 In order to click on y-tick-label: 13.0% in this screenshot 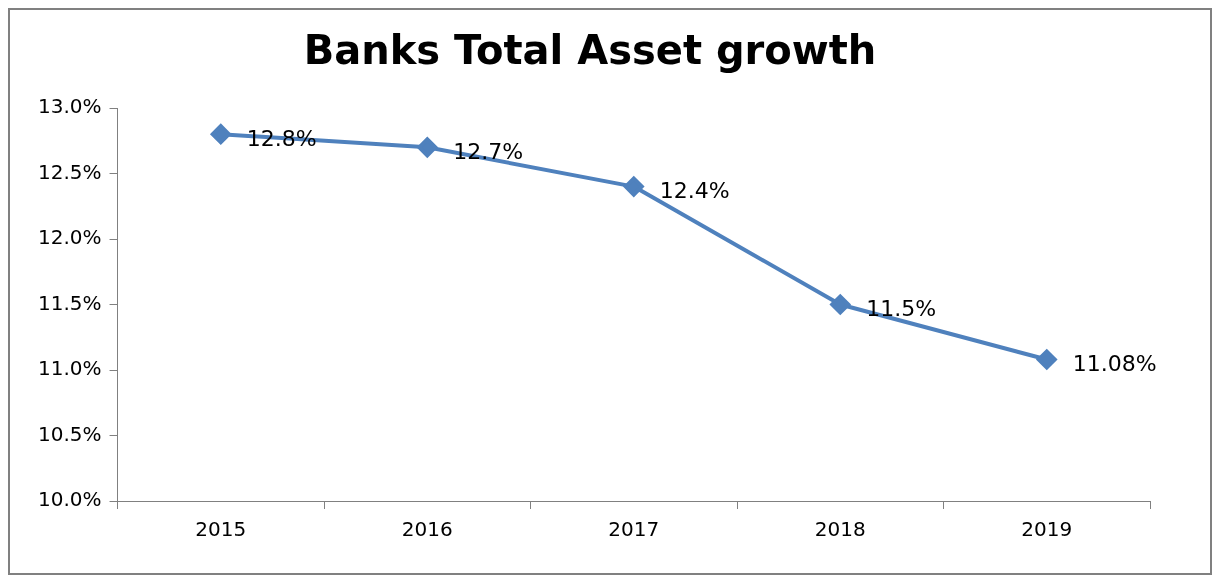, I will do `click(69, 106)`.